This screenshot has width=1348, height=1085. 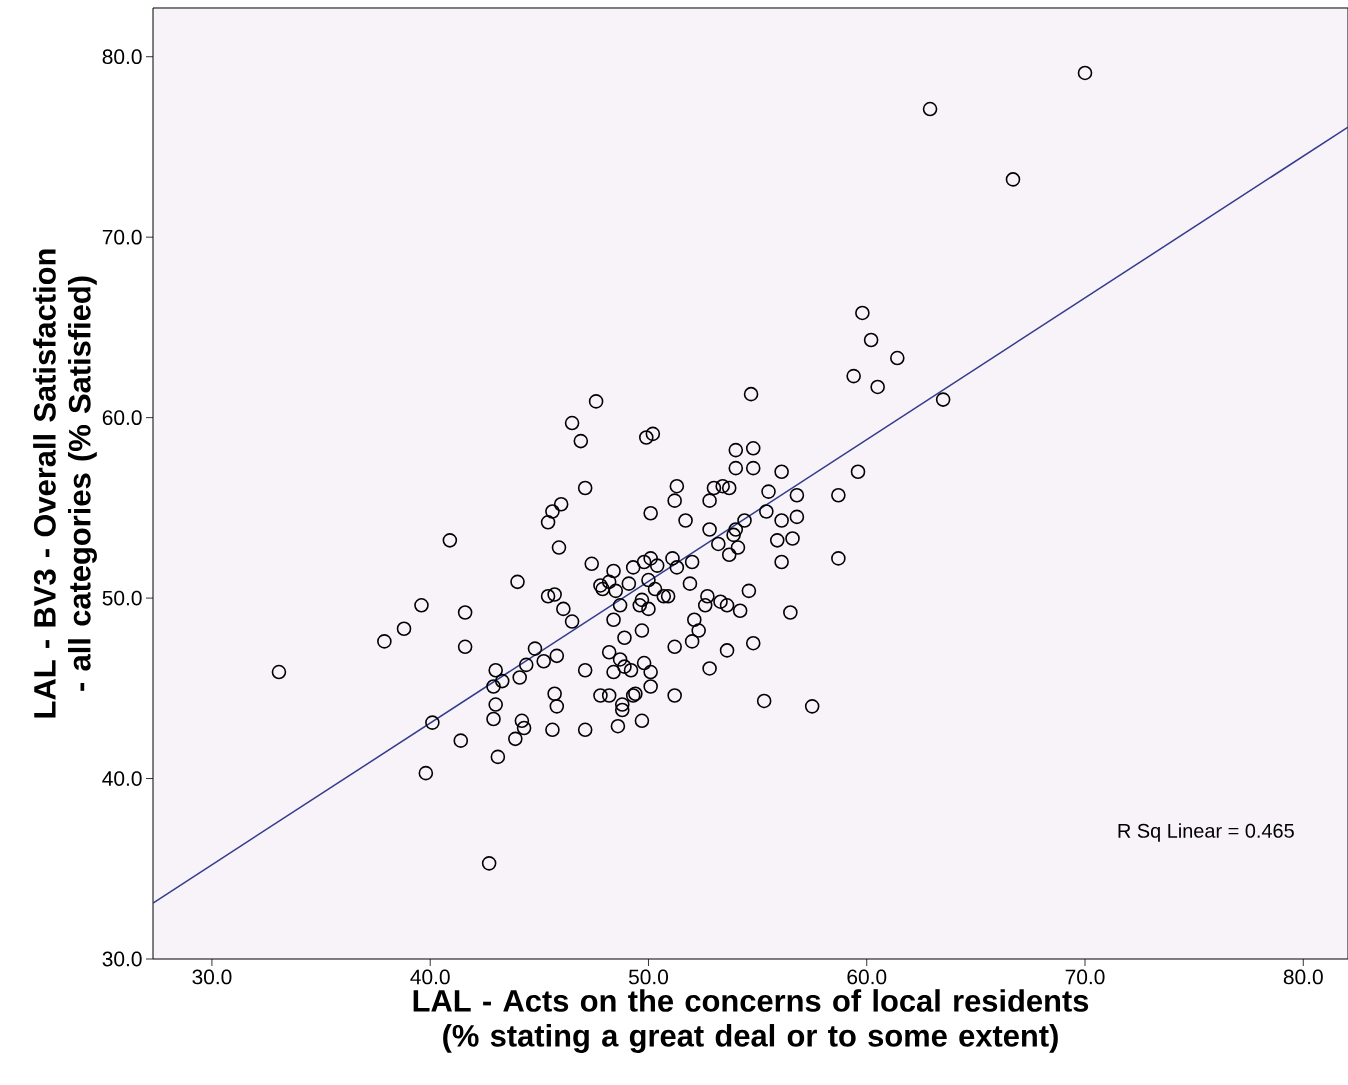 I want to click on y-axis-title: LAL - BV3 - Overall Satisfaction - all categories (% Satisfied), so click(x=65, y=483).